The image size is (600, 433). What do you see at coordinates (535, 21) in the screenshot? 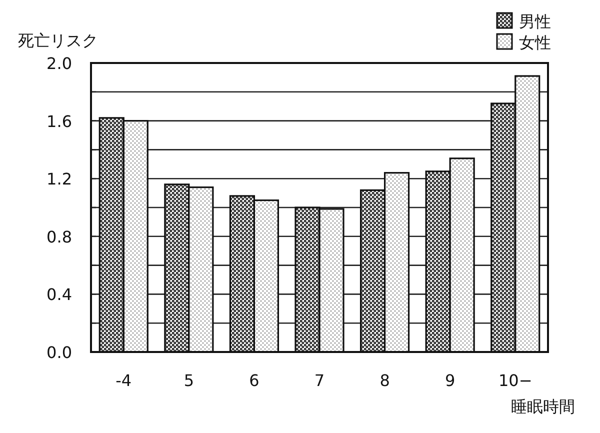
I see `legend-label: 男性` at bounding box center [535, 21].